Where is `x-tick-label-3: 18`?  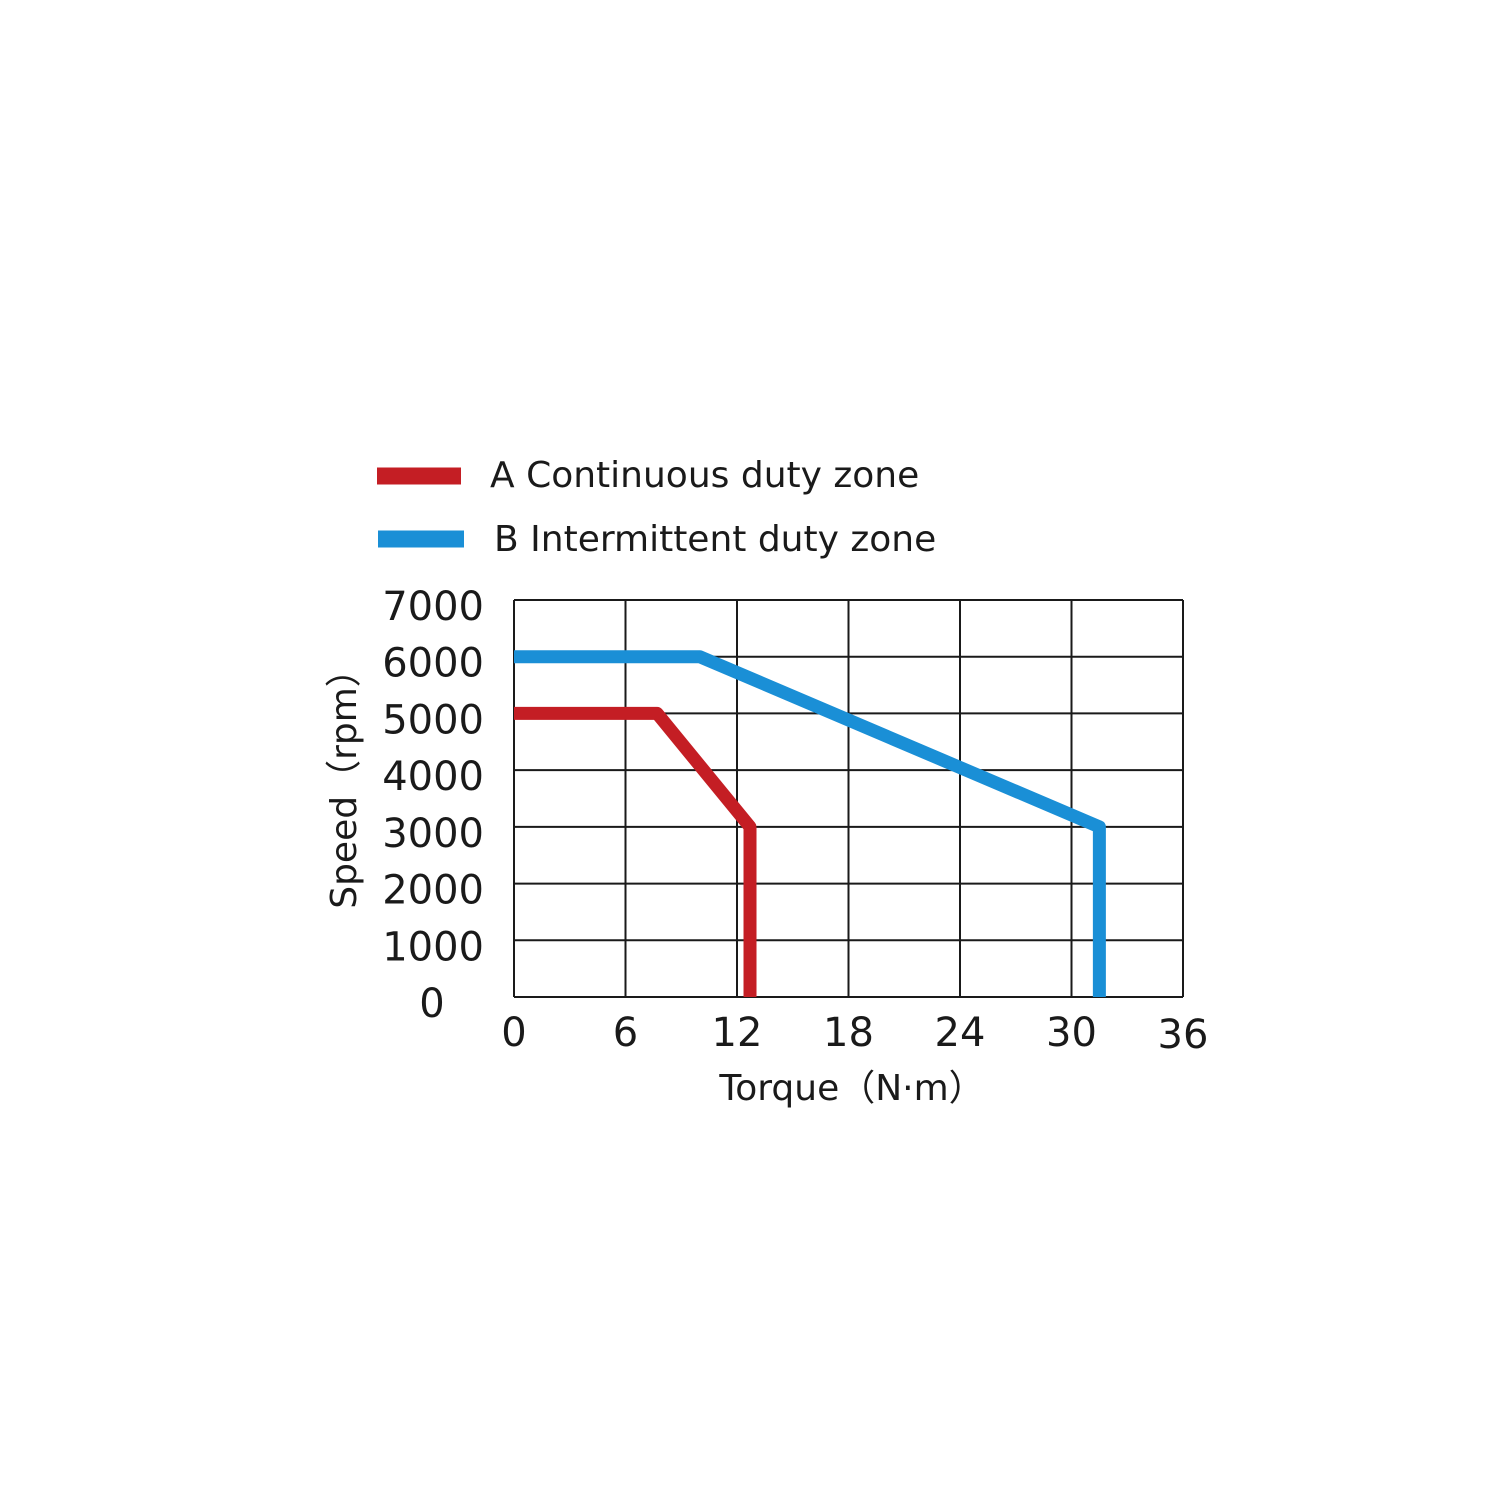
x-tick-label-3: 18 is located at coordinates (848, 1033).